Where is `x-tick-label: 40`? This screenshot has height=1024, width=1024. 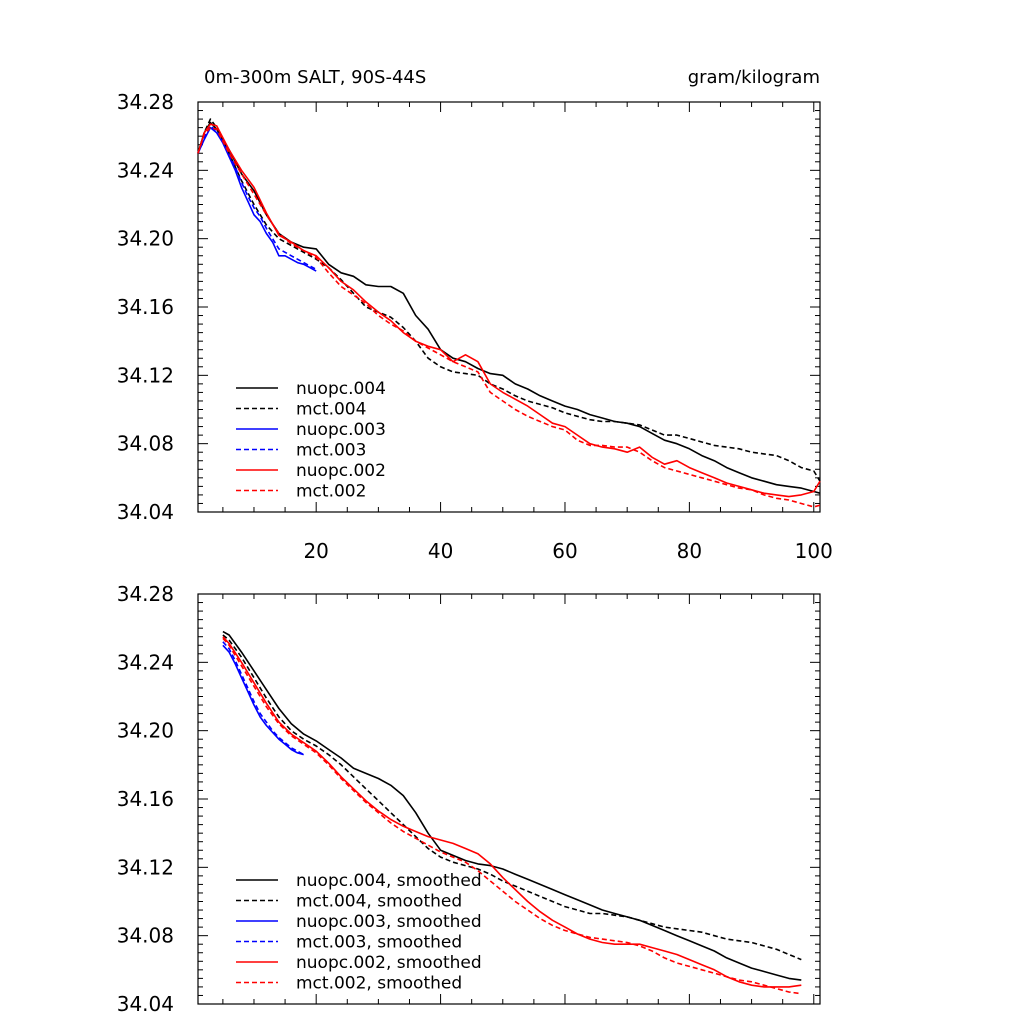 x-tick-label: 40 is located at coordinates (440, 551).